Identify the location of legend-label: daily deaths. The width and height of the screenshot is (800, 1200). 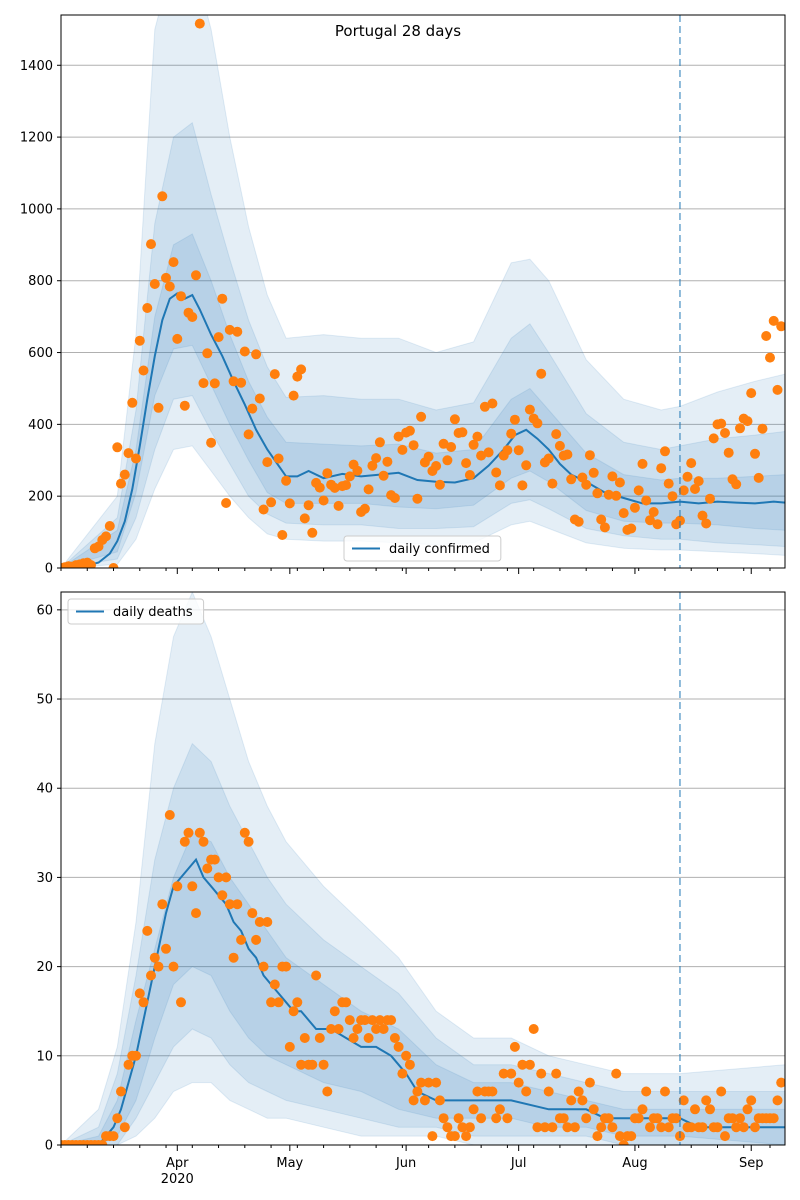
(153, 612).